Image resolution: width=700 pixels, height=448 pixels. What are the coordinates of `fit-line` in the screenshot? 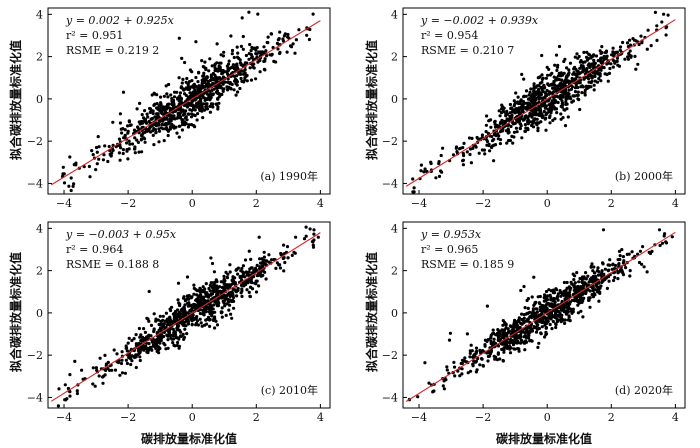 It's located at (185, 317).